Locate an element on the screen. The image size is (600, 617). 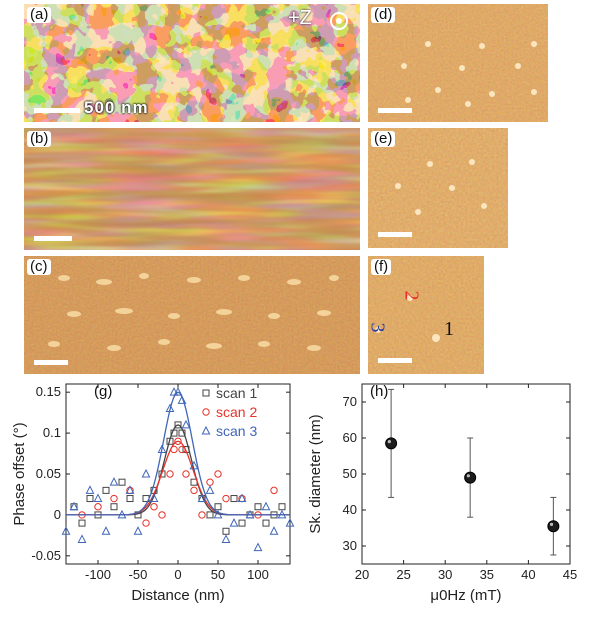
chart-h-x-axis-label: μ0Hz (mT) is located at coordinates (465, 595).